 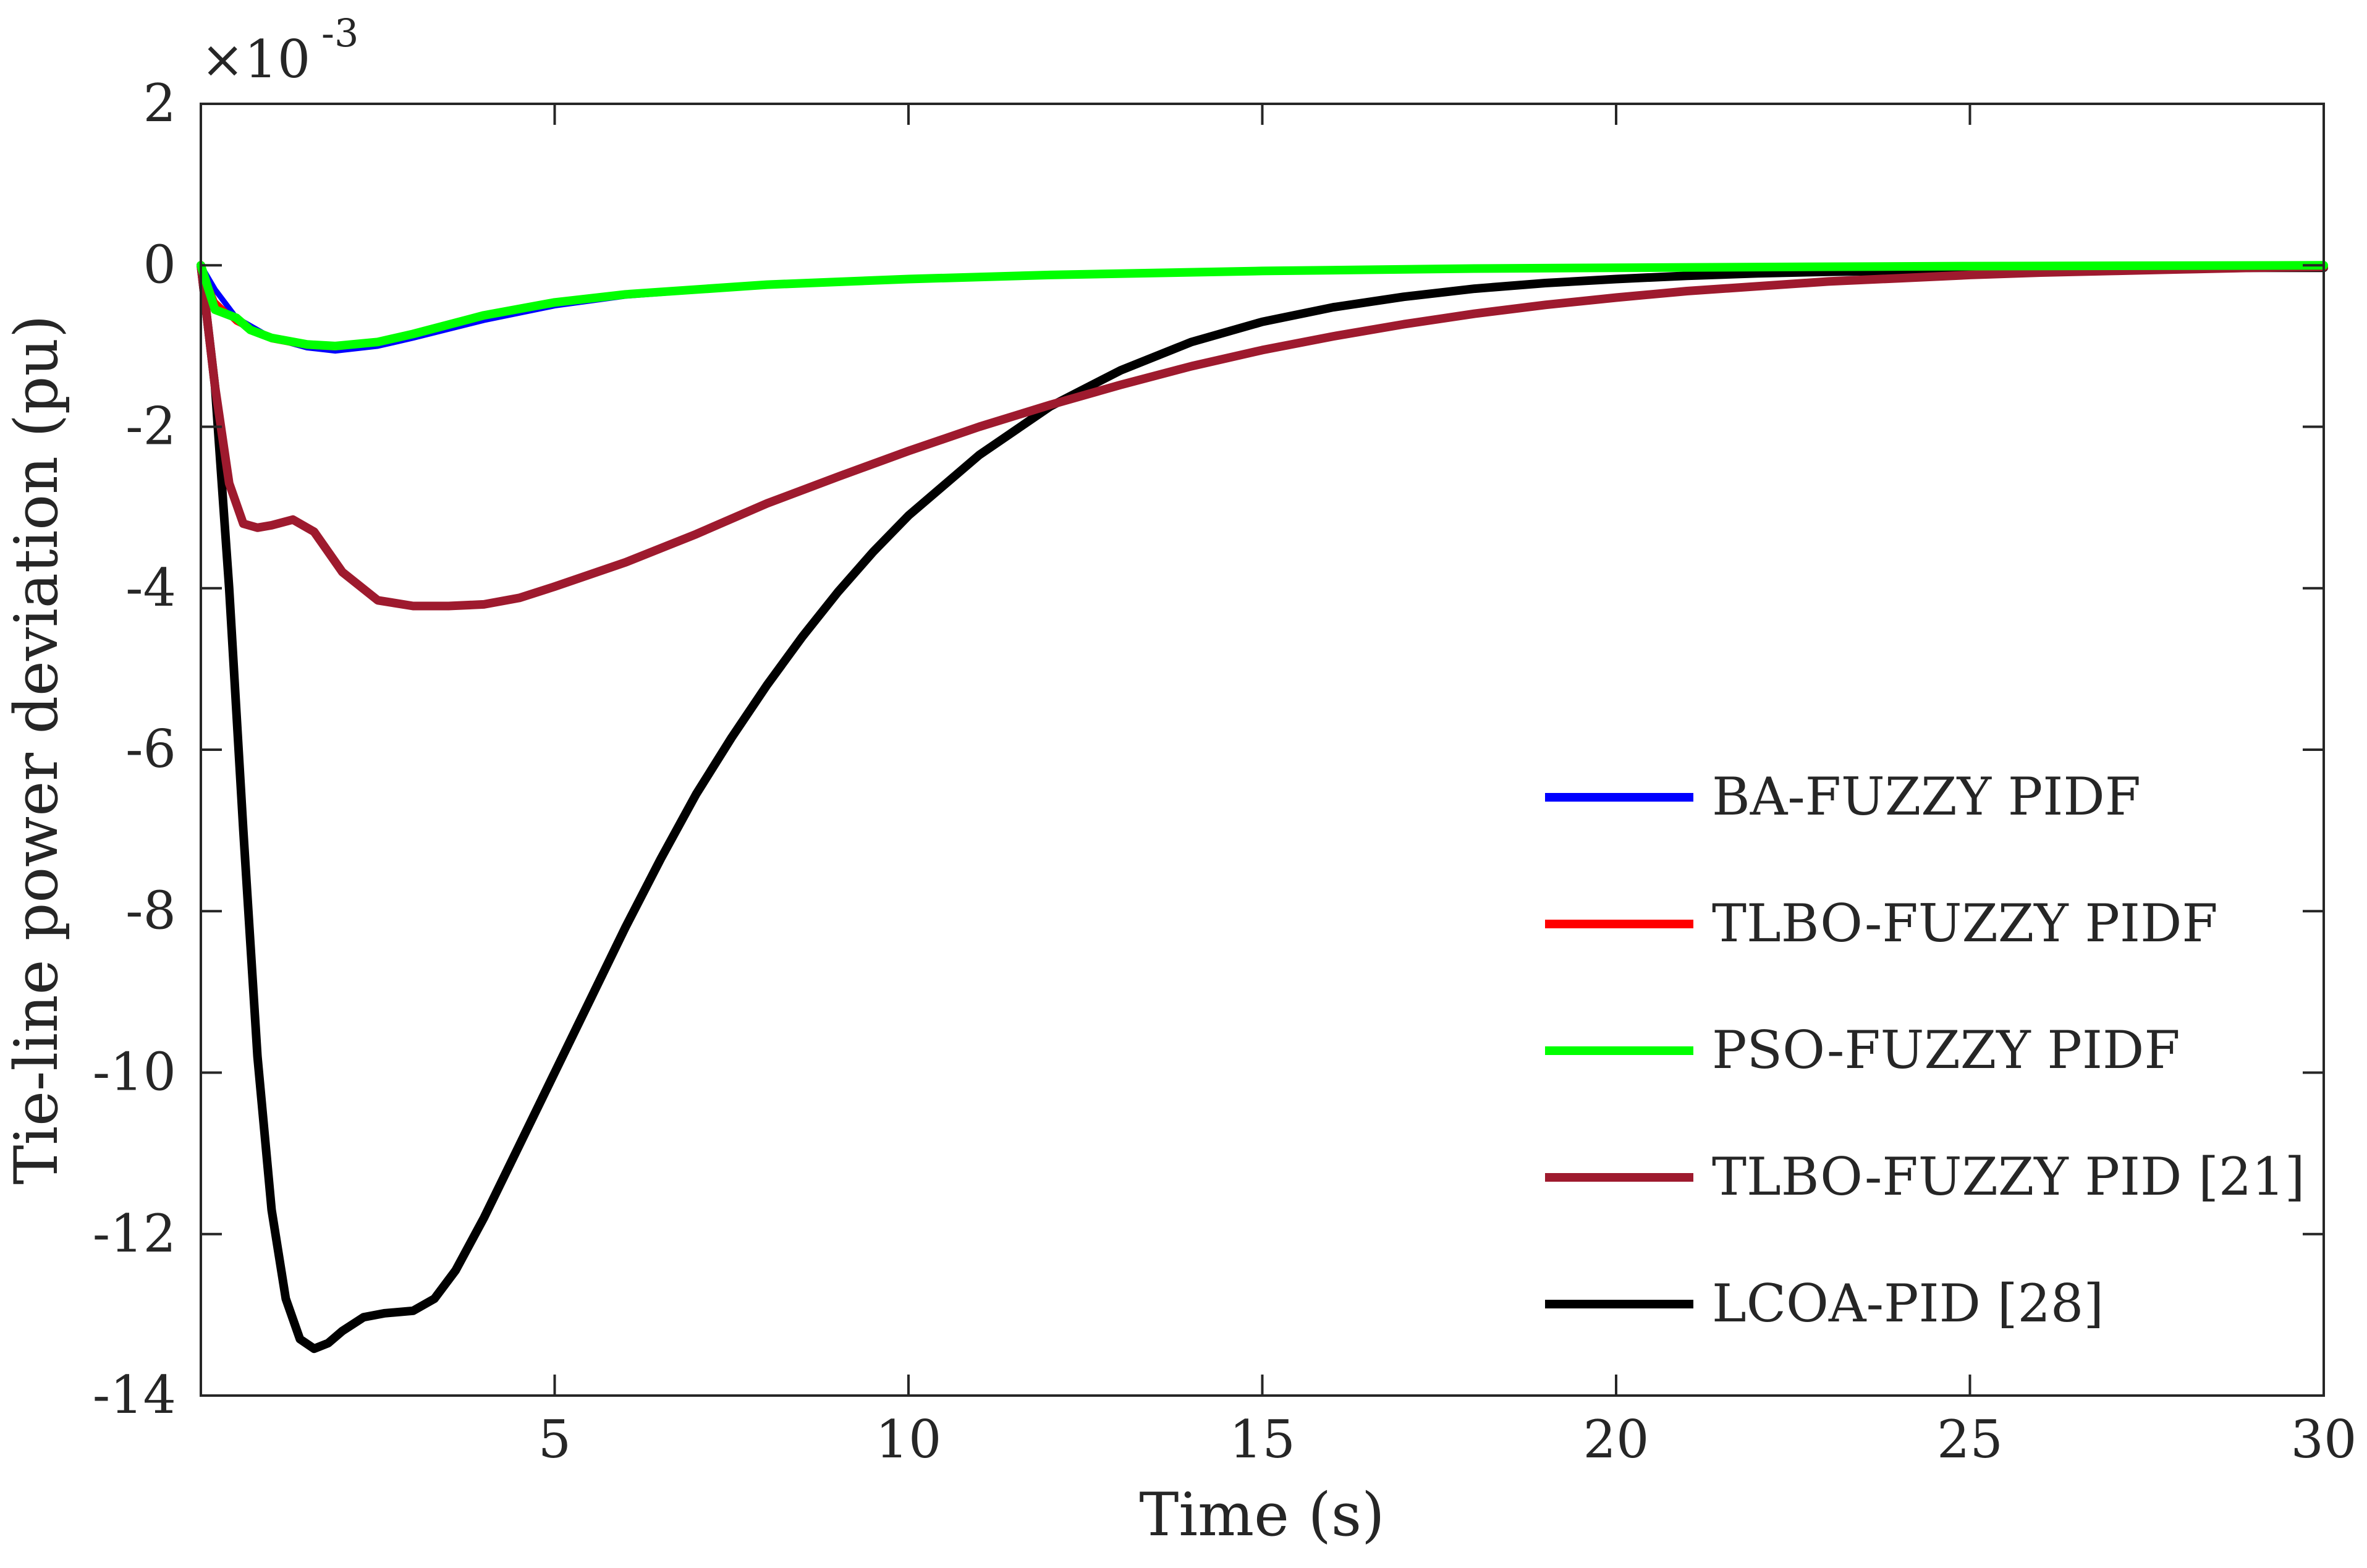 I want to click on x-tick-label: 25, so click(x=1970, y=1440).